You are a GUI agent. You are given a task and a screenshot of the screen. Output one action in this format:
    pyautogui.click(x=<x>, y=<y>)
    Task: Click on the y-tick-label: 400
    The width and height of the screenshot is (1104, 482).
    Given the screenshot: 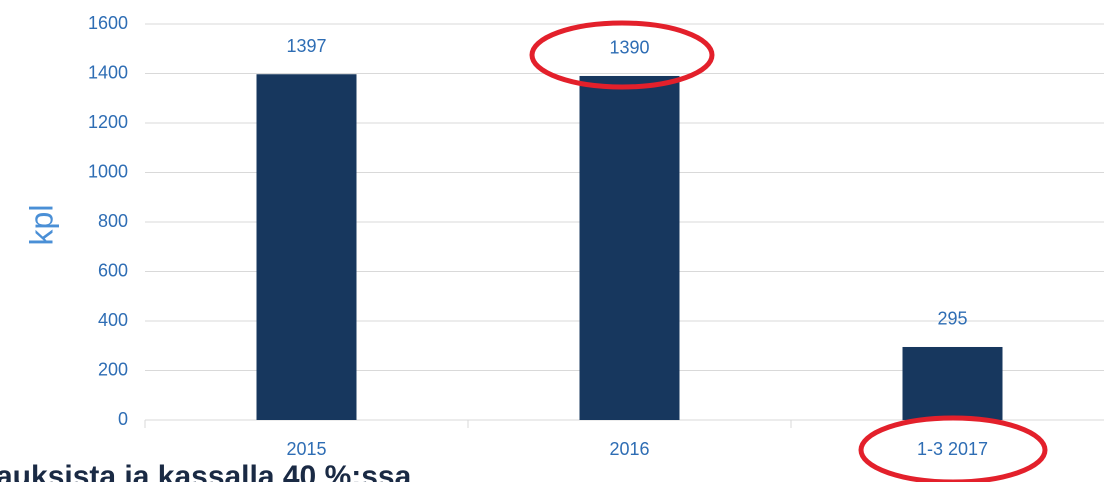 What is the action you would take?
    pyautogui.click(x=113, y=320)
    